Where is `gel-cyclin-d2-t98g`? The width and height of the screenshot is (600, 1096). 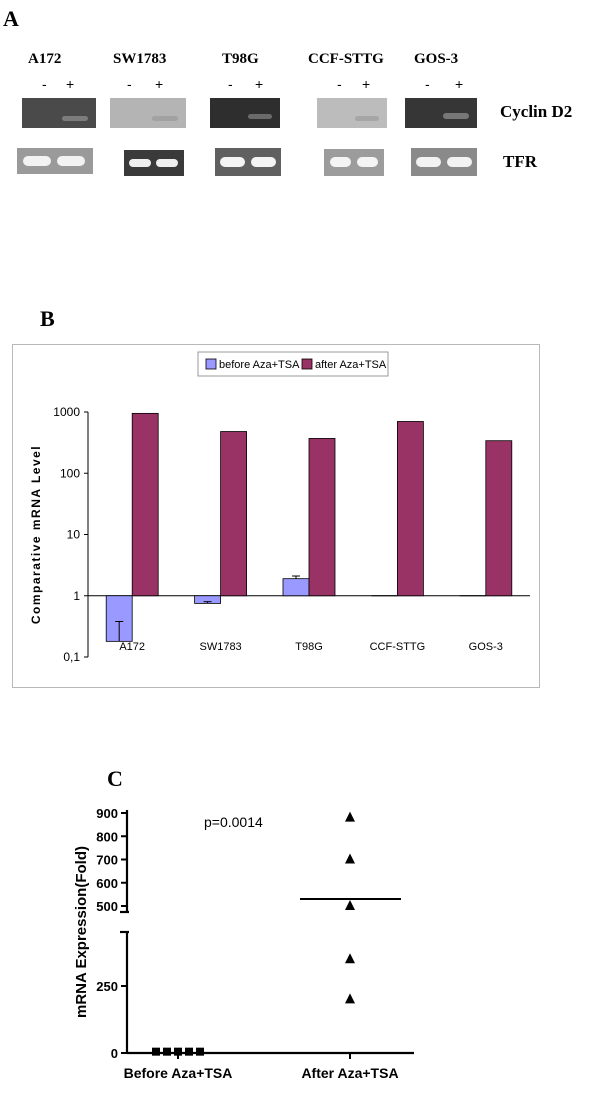
gel-cyclin-d2-t98g is located at coordinates (245, 113).